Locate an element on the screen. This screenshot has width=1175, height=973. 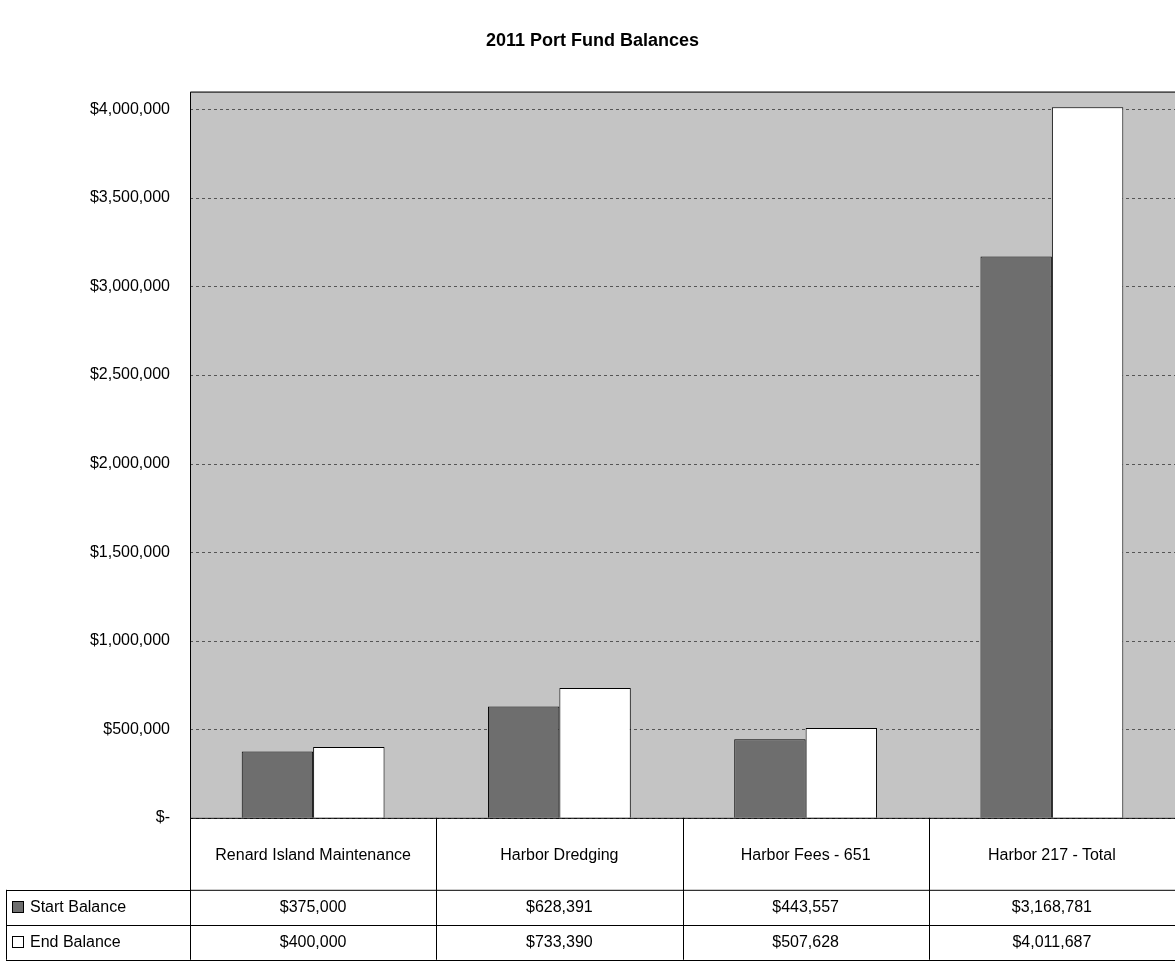
legend-label: Start Balance is located at coordinates (78, 907).